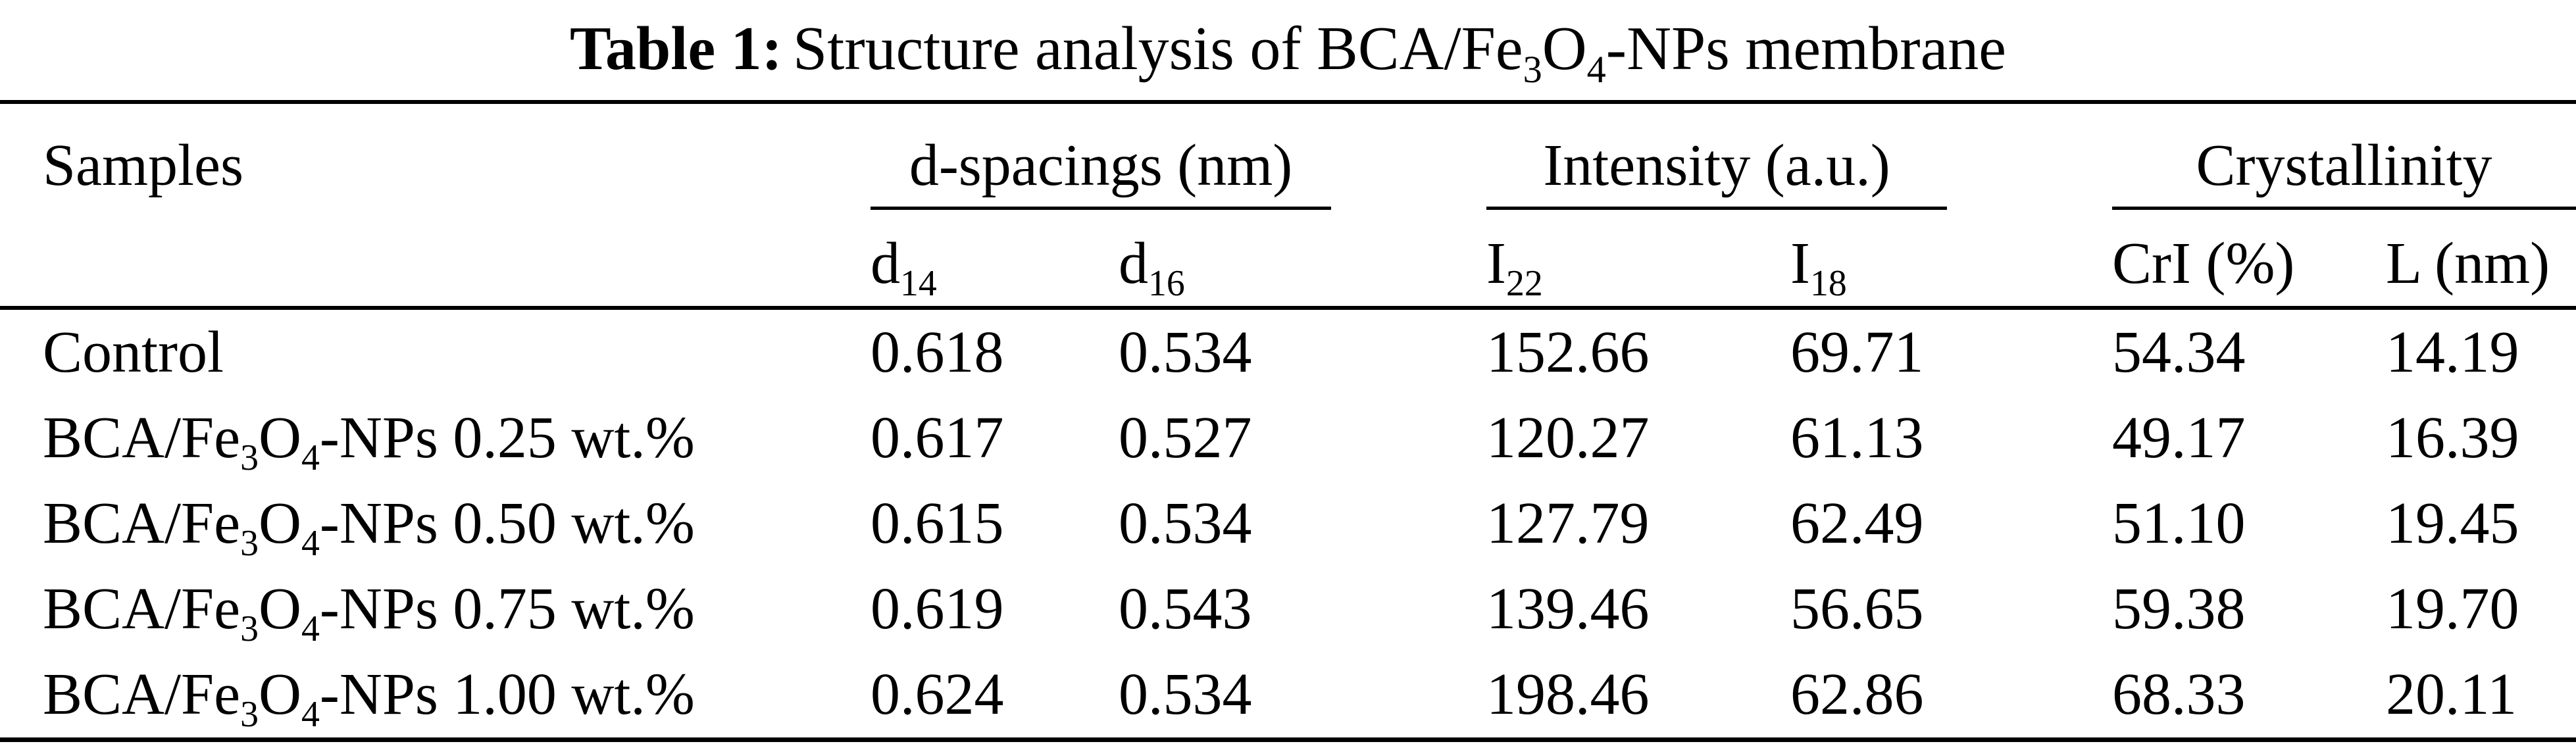 Image resolution: width=2576 pixels, height=746 pixels. What do you see at coordinates (1568, 694) in the screenshot?
I see `cell-i22: 198.46` at bounding box center [1568, 694].